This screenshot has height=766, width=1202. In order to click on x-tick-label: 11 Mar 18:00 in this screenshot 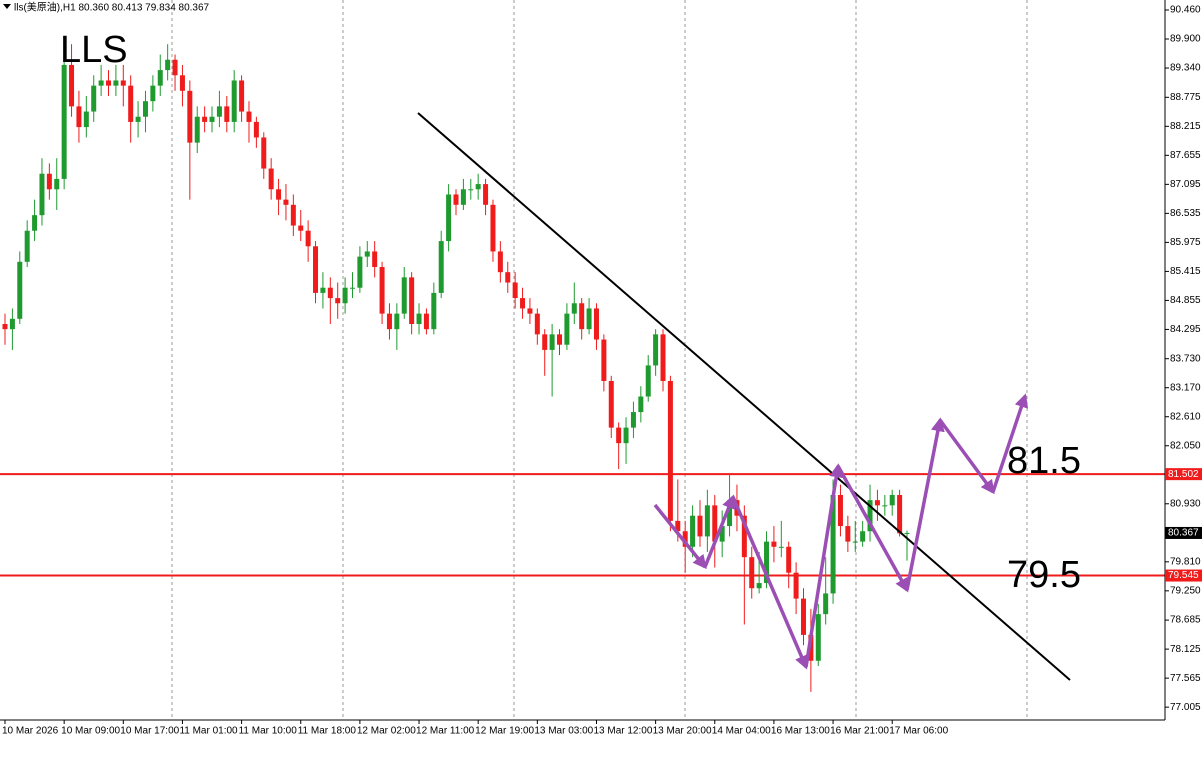, I will do `click(327, 731)`.